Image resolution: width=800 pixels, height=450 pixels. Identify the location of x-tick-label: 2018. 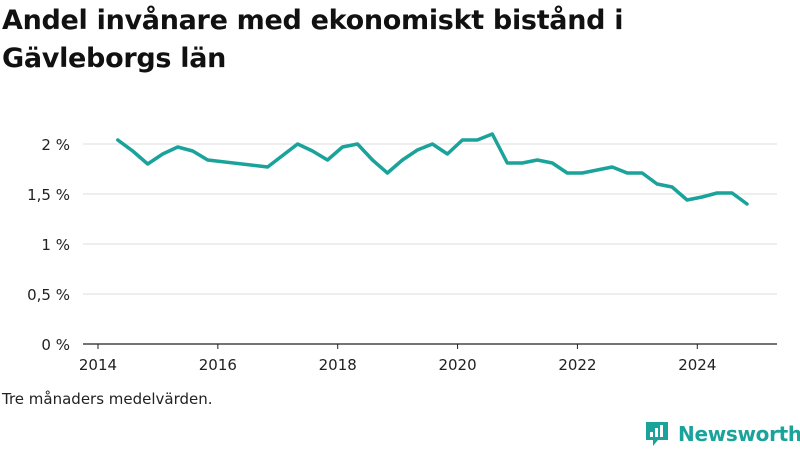
(338, 365).